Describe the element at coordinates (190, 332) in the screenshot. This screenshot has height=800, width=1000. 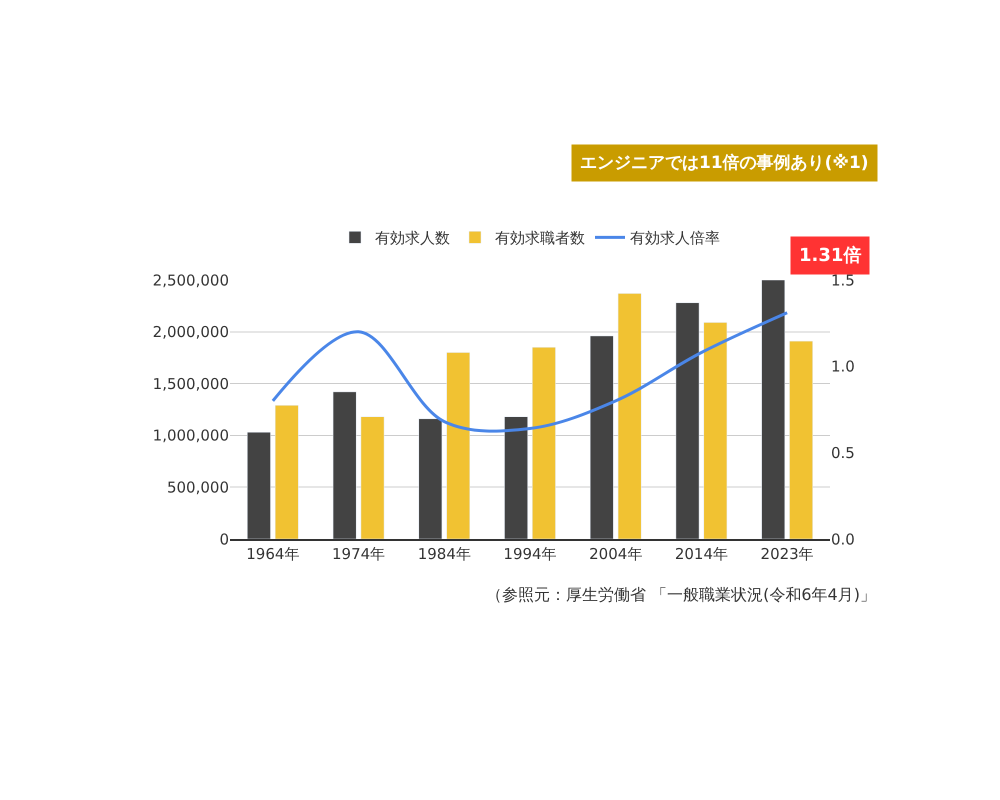
I see `y-tick-label: 2,000,000` at that location.